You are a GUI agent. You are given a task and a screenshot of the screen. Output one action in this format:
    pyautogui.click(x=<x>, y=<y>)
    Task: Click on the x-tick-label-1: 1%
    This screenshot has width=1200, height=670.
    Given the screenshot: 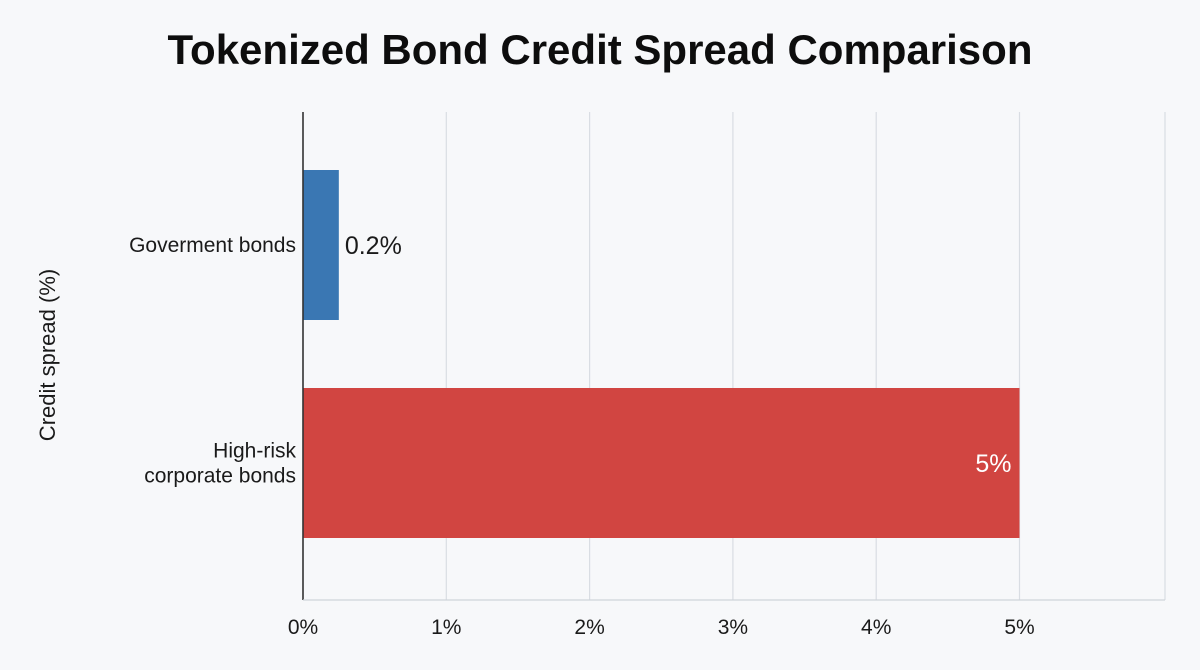 What is the action you would take?
    pyautogui.click(x=446, y=627)
    